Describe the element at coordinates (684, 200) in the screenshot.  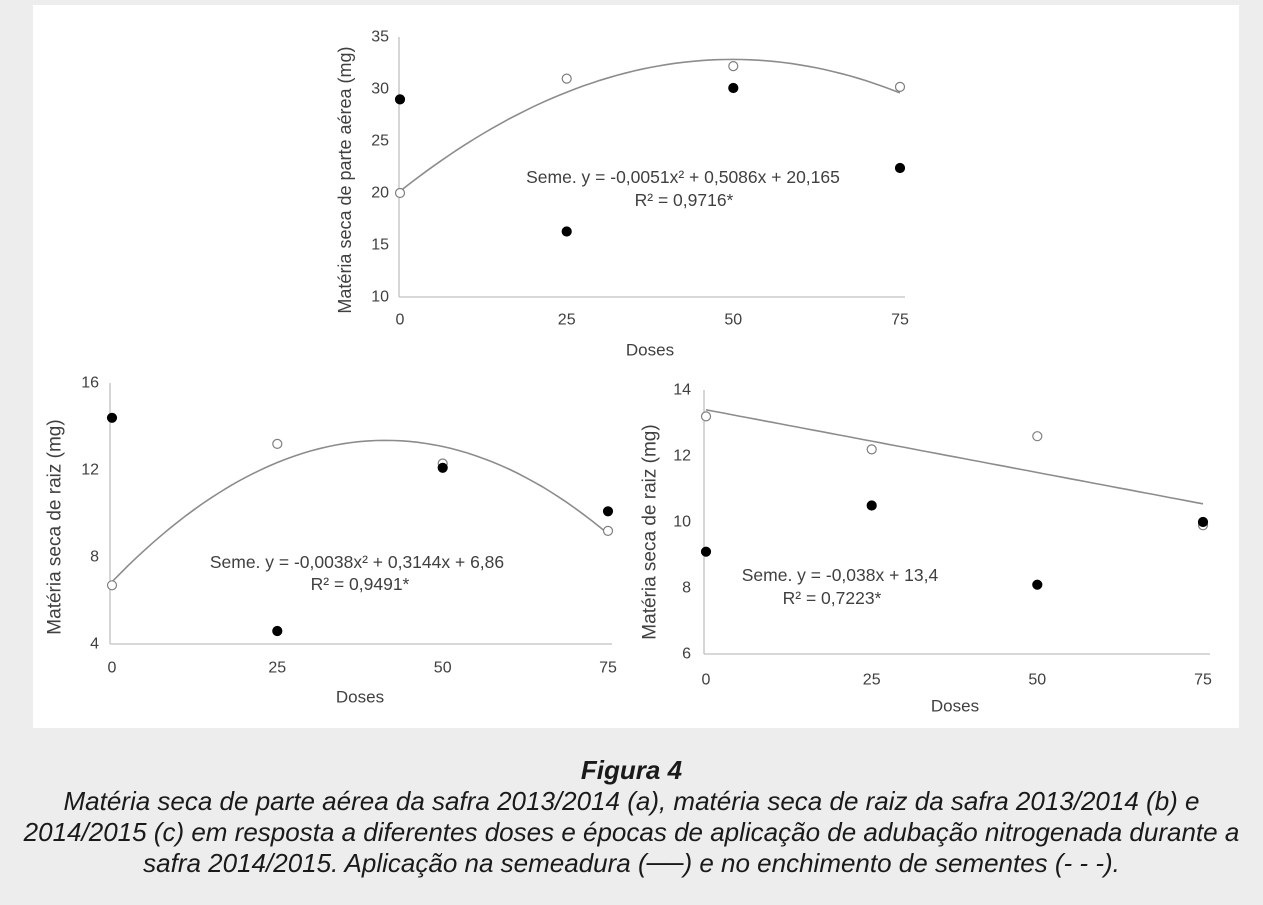
I see `trendline-r-squared: R² = 0,9716*` at that location.